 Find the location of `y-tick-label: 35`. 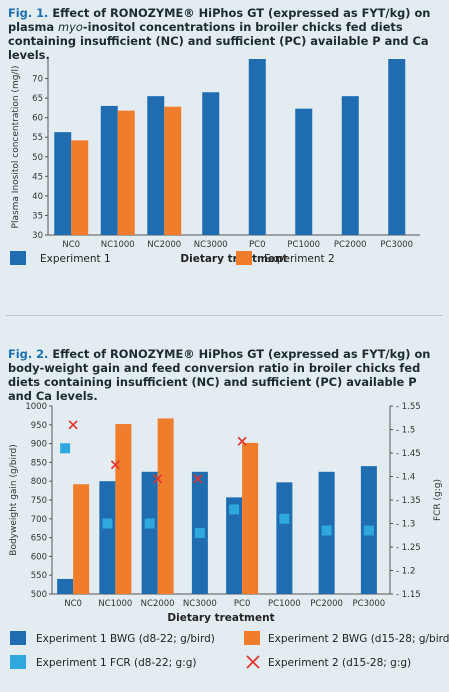

y-tick-label: 35 is located at coordinates (37, 216).